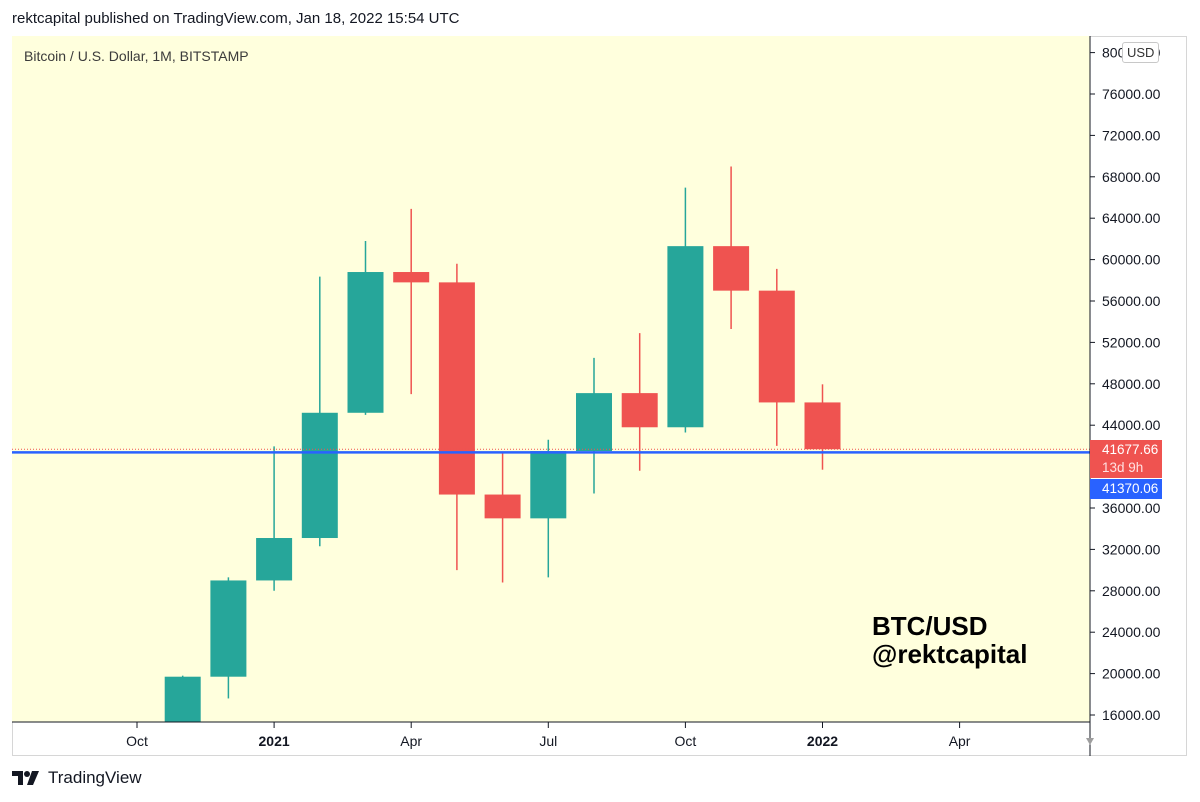  Describe the element at coordinates (1126, 489) in the screenshot. I see `hline-price-tag: 41370.06` at that location.